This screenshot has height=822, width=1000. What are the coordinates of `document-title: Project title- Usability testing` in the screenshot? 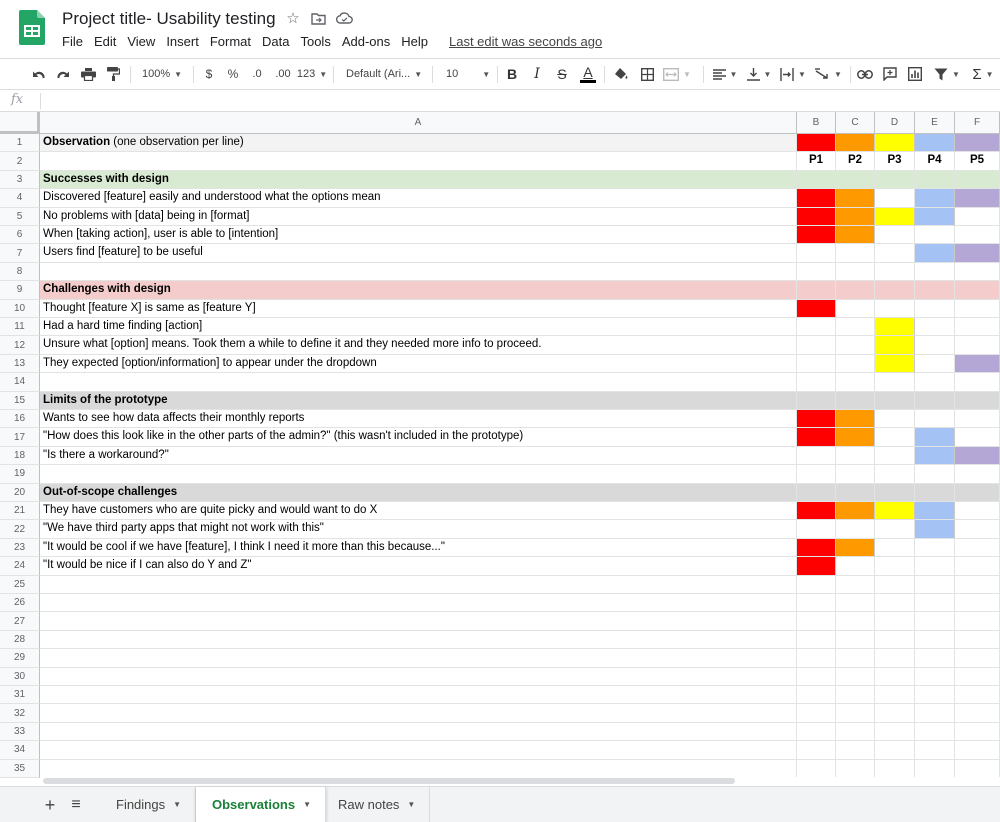 It's located at (169, 18).